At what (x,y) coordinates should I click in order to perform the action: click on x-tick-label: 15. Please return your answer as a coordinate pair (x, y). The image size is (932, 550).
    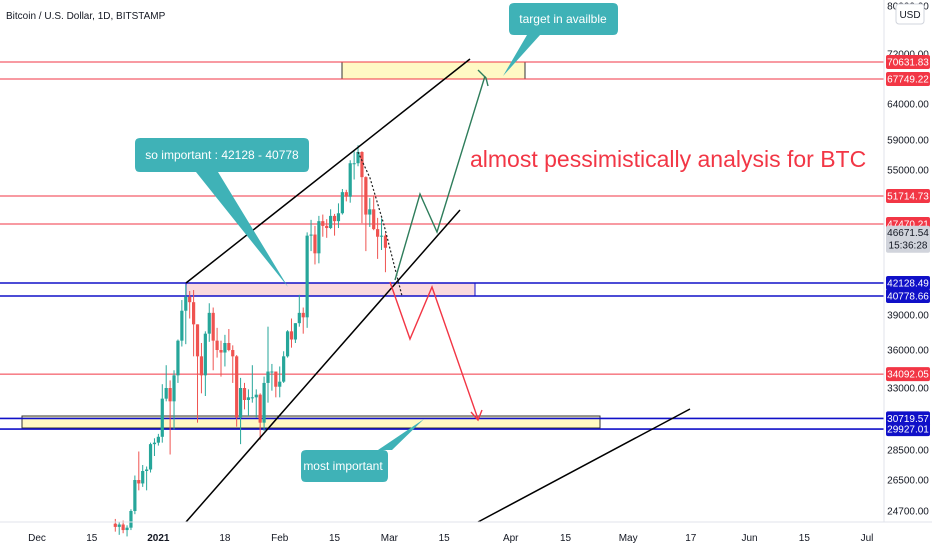
    Looking at the image, I should click on (805, 538).